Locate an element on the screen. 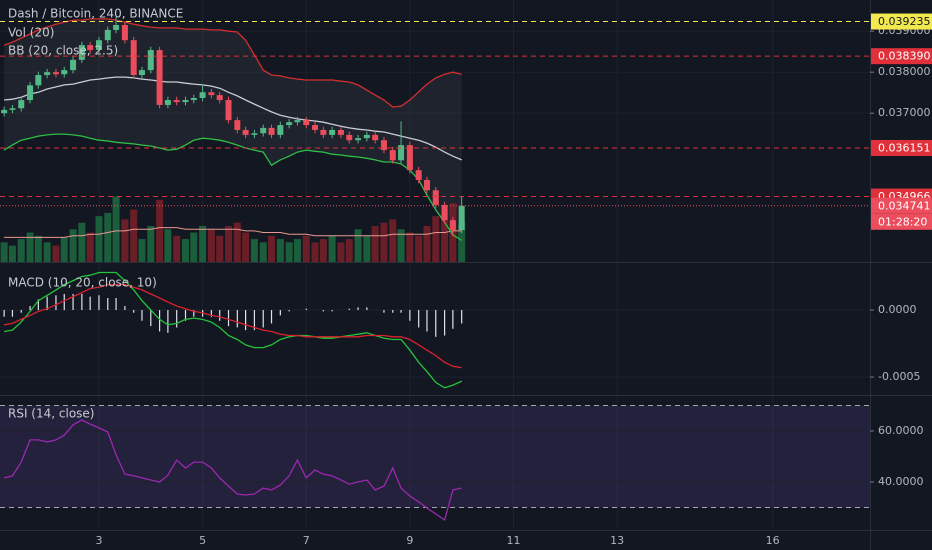  price-tag-label: 0.038390 is located at coordinates (904, 56).